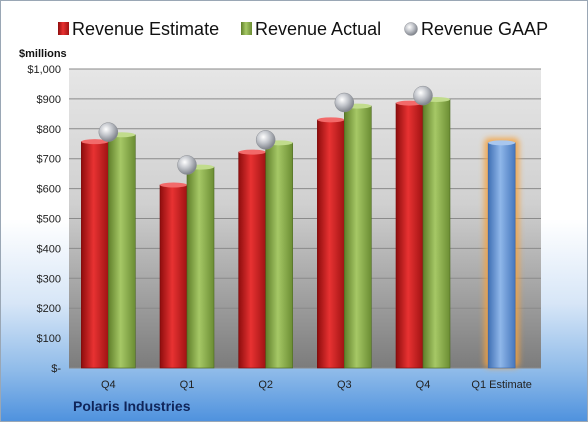  What do you see at coordinates (44, 70) in the screenshot?
I see `y-tick-label: $1,000` at bounding box center [44, 70].